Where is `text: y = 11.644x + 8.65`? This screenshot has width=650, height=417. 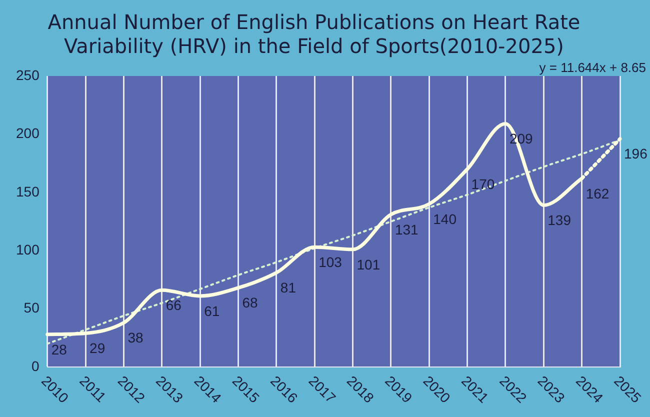 text: y = 11.644x + 8.65 is located at coordinates (592, 68).